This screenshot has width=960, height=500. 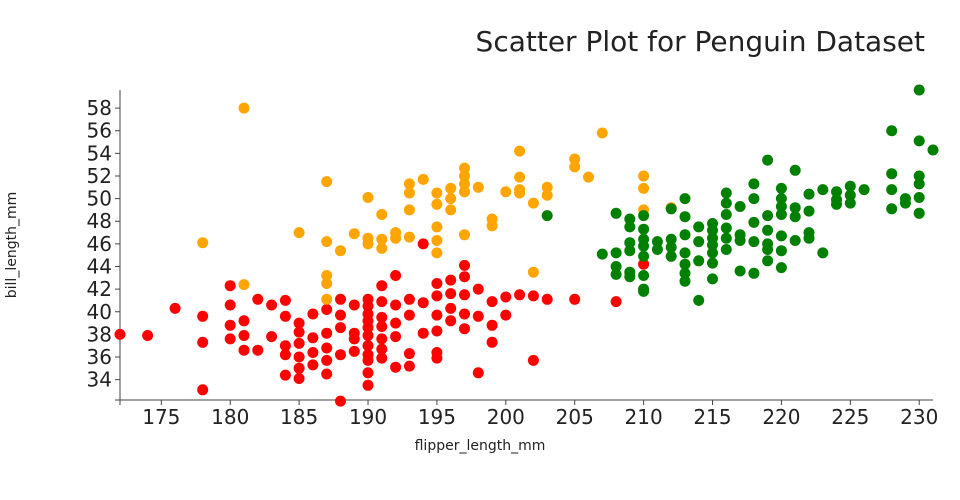 What do you see at coordinates (161, 417) in the screenshot?
I see `x-tick-label: 175` at bounding box center [161, 417].